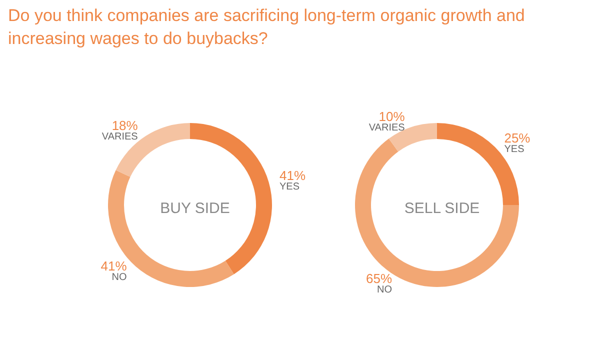 This screenshot has height=338, width=600. Describe the element at coordinates (379, 278) in the screenshot. I see `data-label: 65%` at that location.